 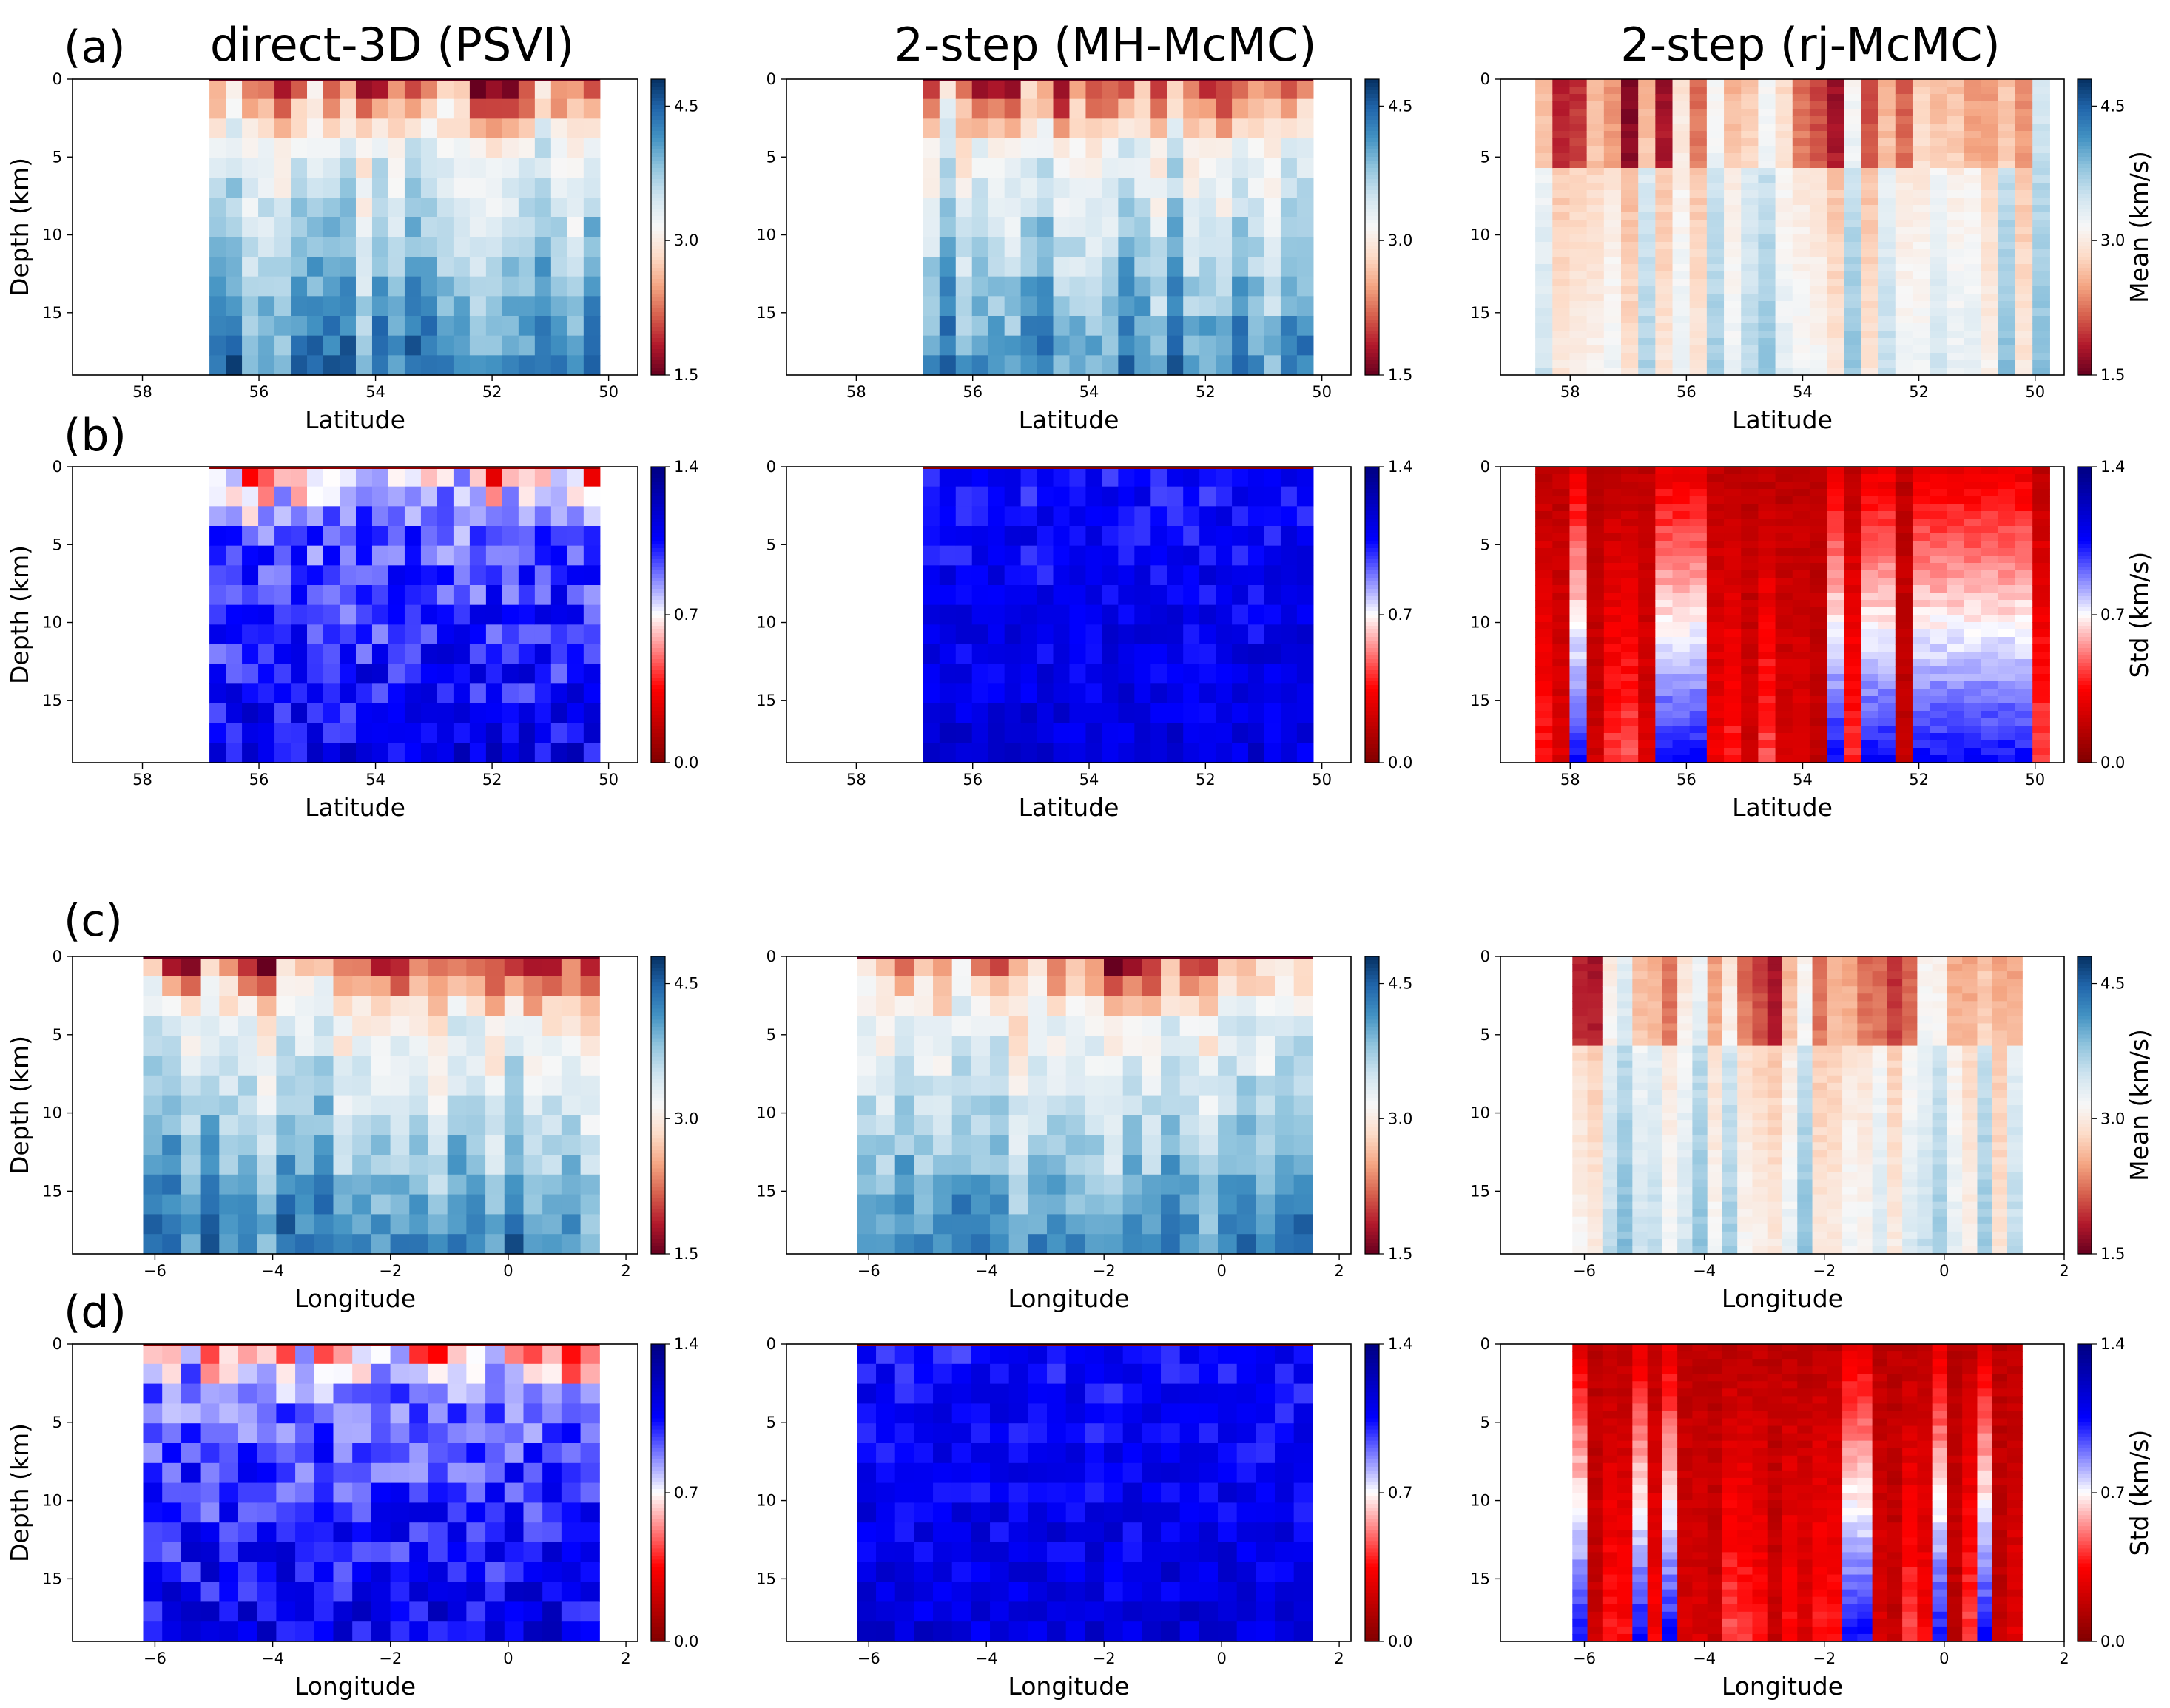 What do you see at coordinates (1400, 240) in the screenshot?
I see `colorbar-tick-label: 3.0` at bounding box center [1400, 240].